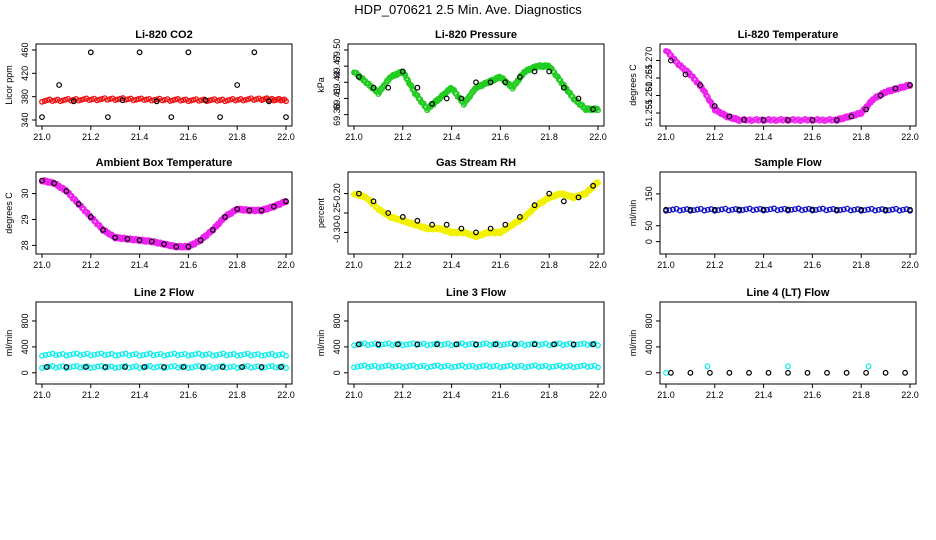 This screenshot has width=936, height=540. What do you see at coordinates (25, 49) in the screenshot?
I see `y-tick-label: 460` at bounding box center [25, 49].